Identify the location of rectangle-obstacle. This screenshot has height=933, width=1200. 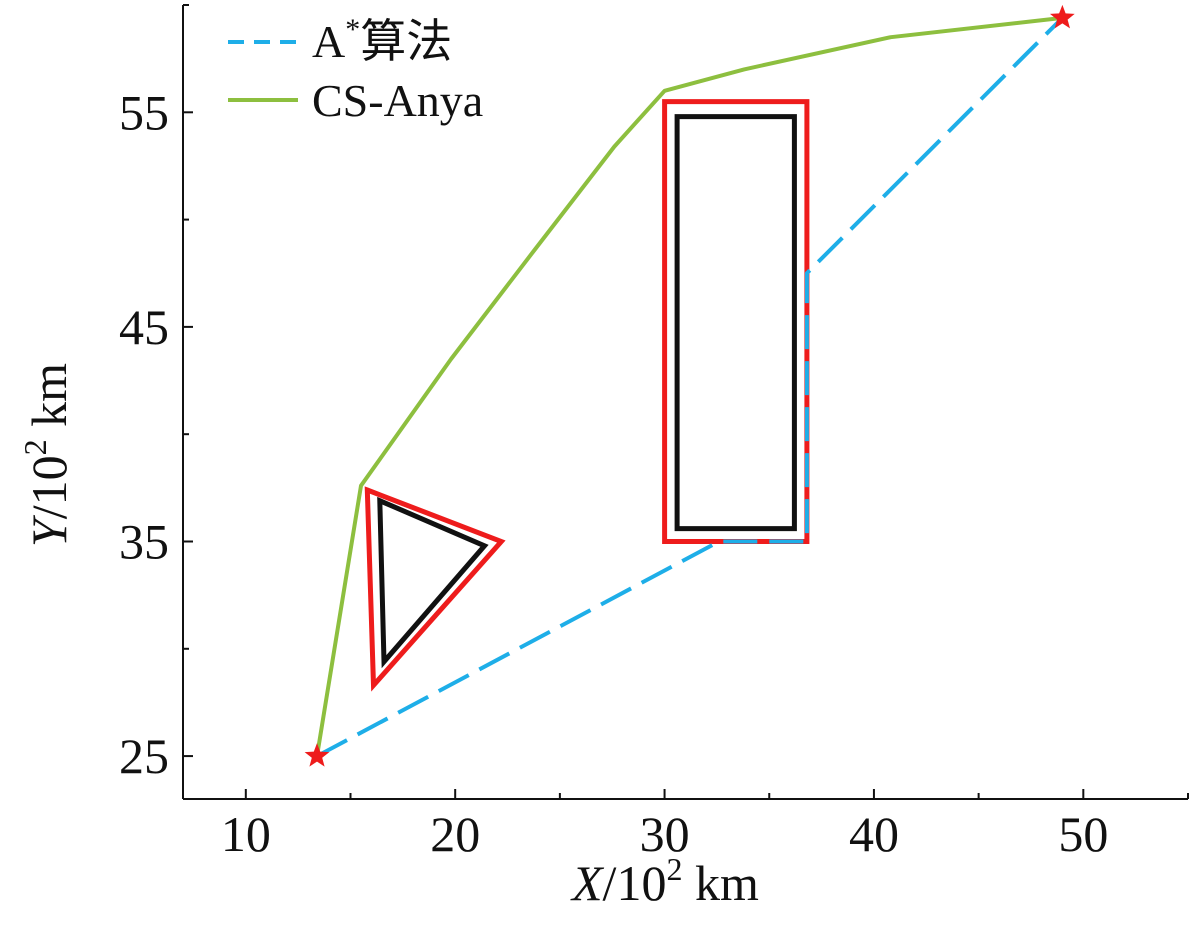
(735, 323).